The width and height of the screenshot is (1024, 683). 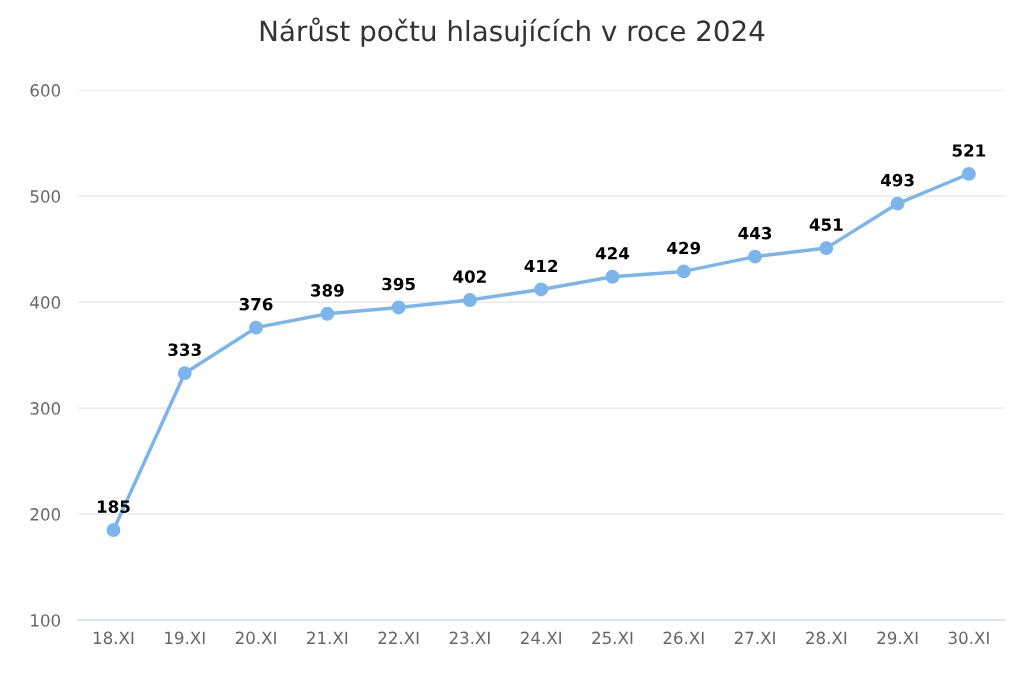 I want to click on x-tick-label: 20.XI, so click(x=255, y=638).